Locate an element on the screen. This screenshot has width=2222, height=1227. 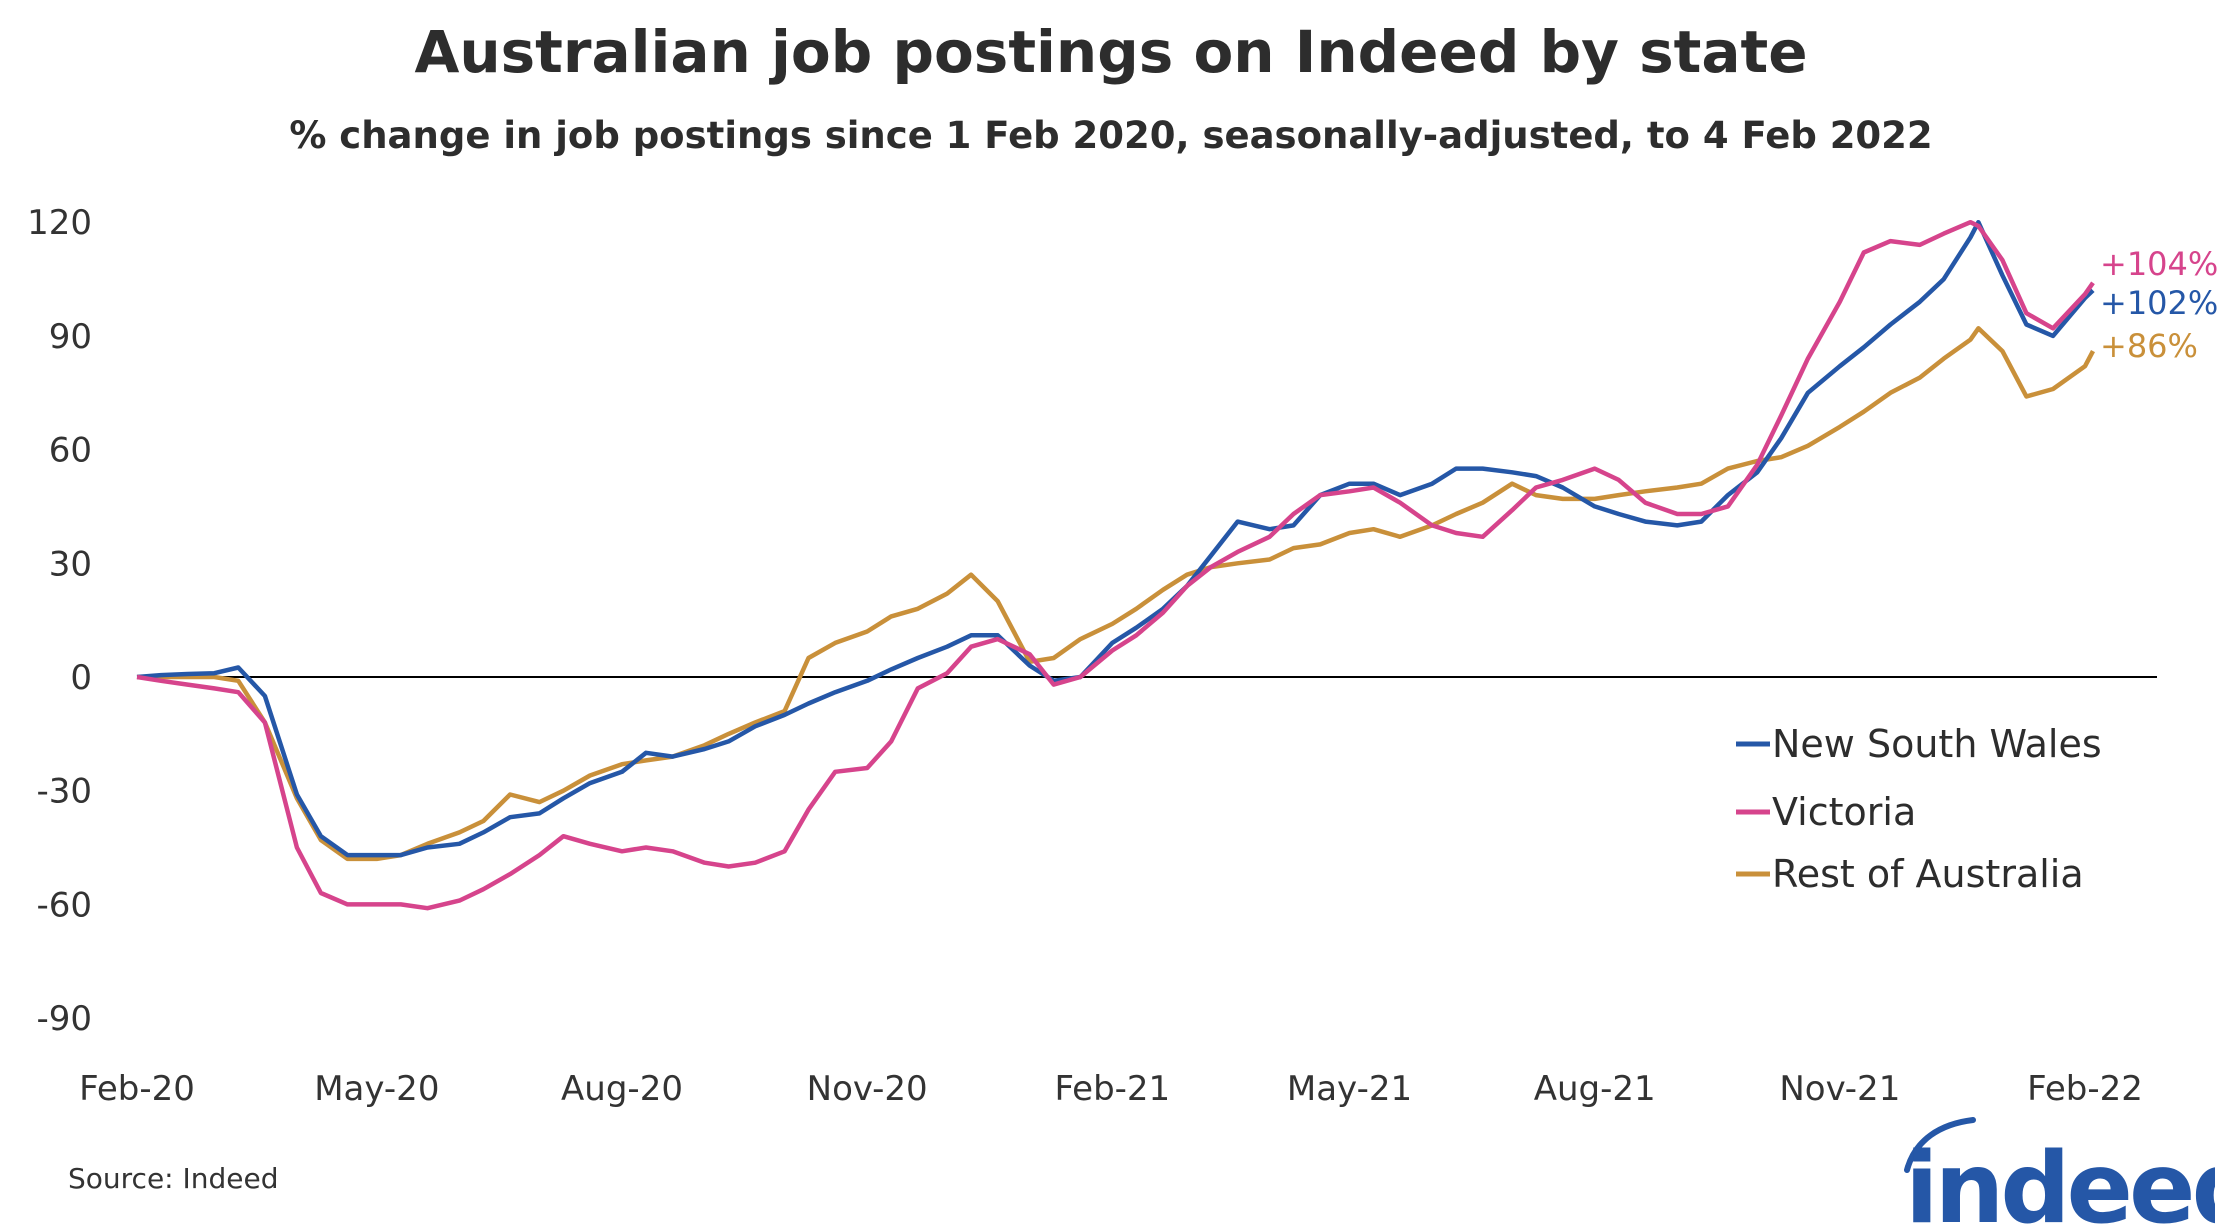
legend-label: New South Wales is located at coordinates (1937, 744).